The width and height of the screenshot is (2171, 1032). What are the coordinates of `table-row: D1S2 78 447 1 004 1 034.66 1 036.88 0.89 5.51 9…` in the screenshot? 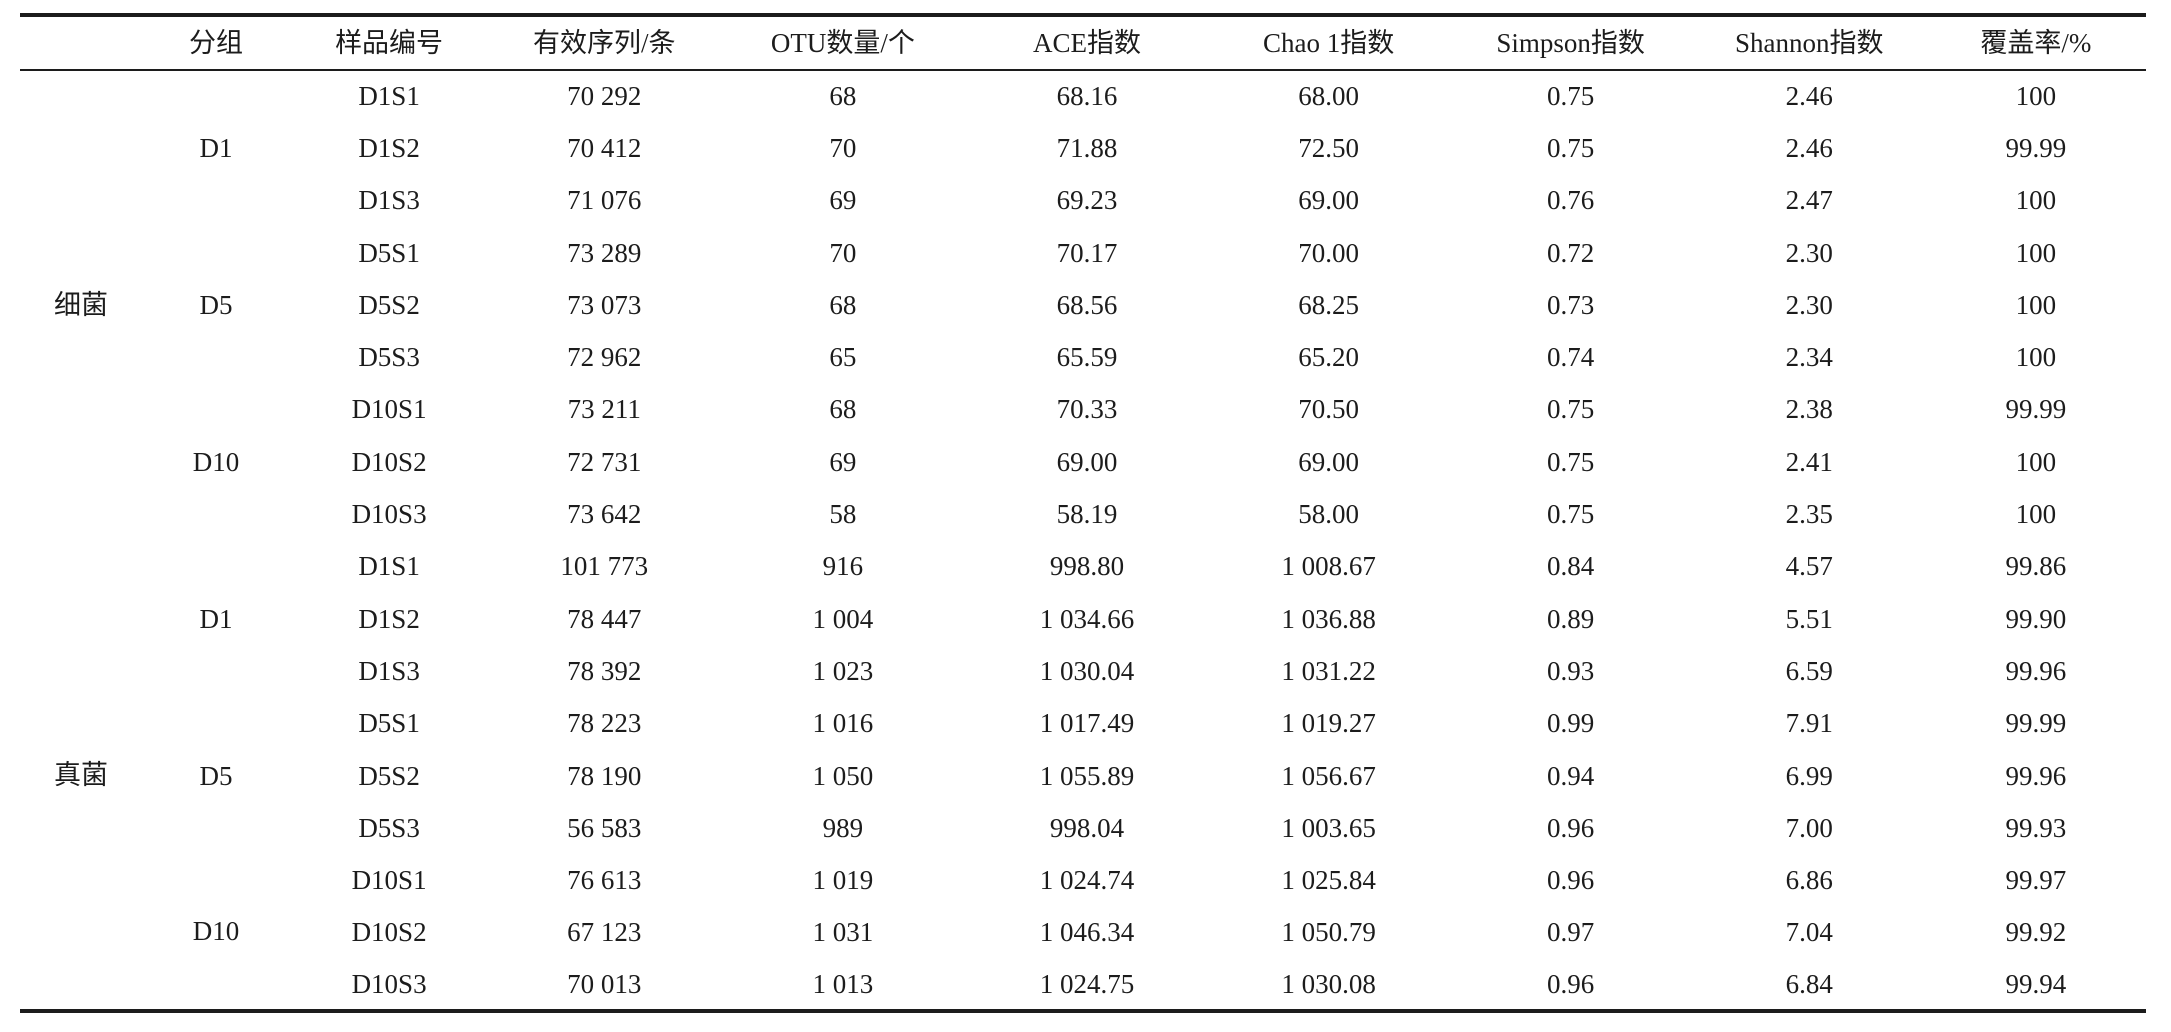 It's located at (1083, 619).